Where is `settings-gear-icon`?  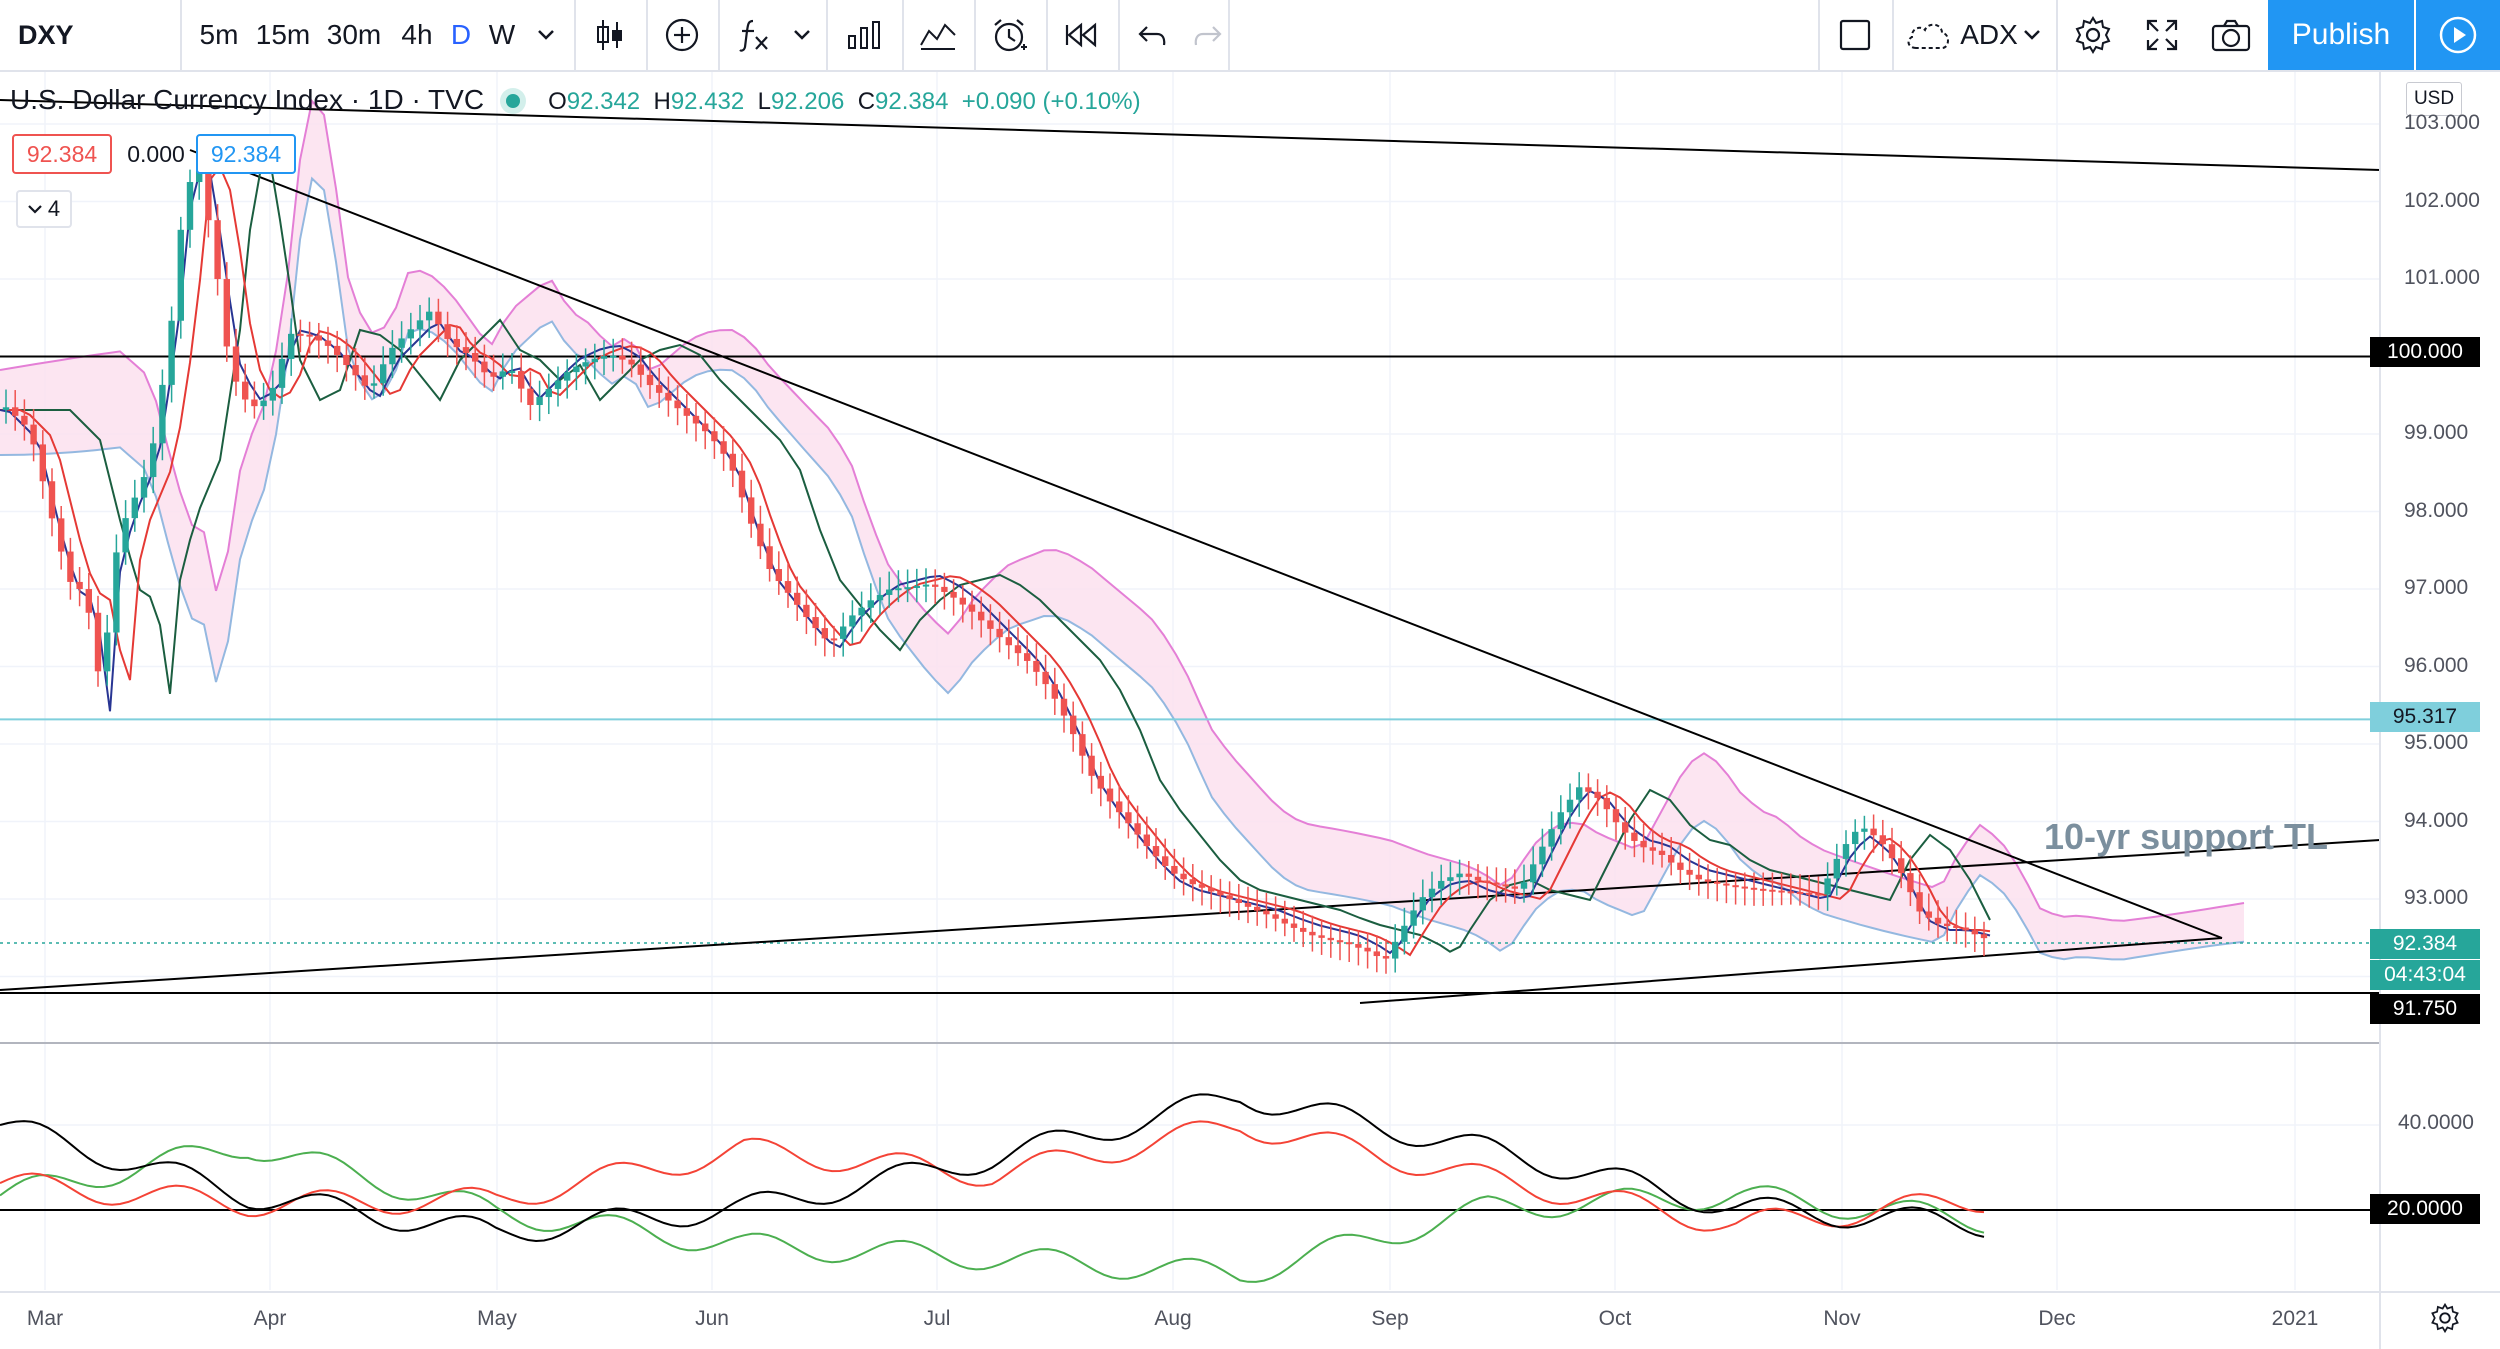
settings-gear-icon is located at coordinates (2093, 35).